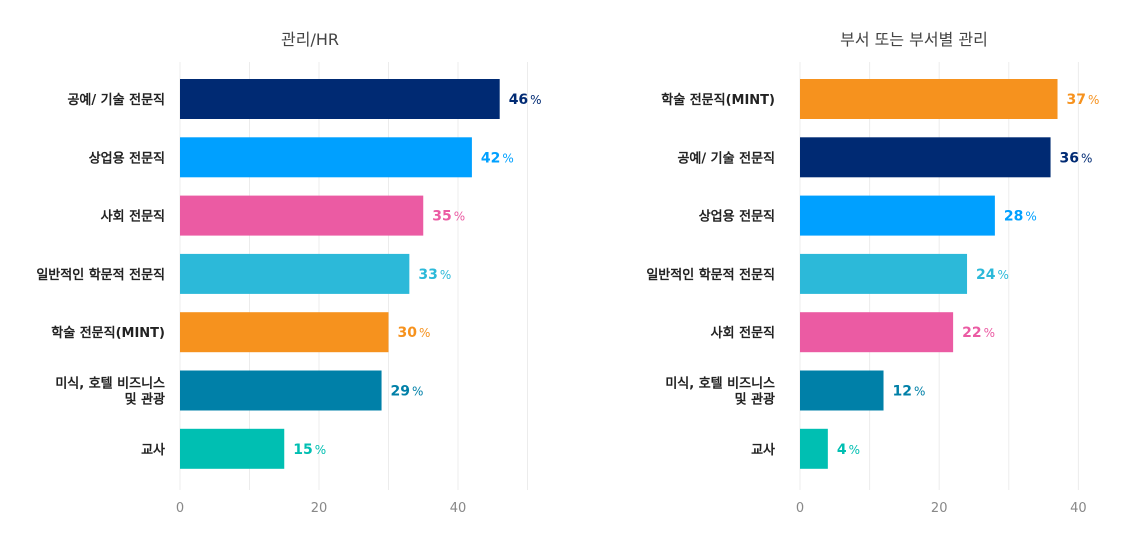 The width and height of the screenshot is (1142, 538). I want to click on value-label: 28%, so click(1020, 217).